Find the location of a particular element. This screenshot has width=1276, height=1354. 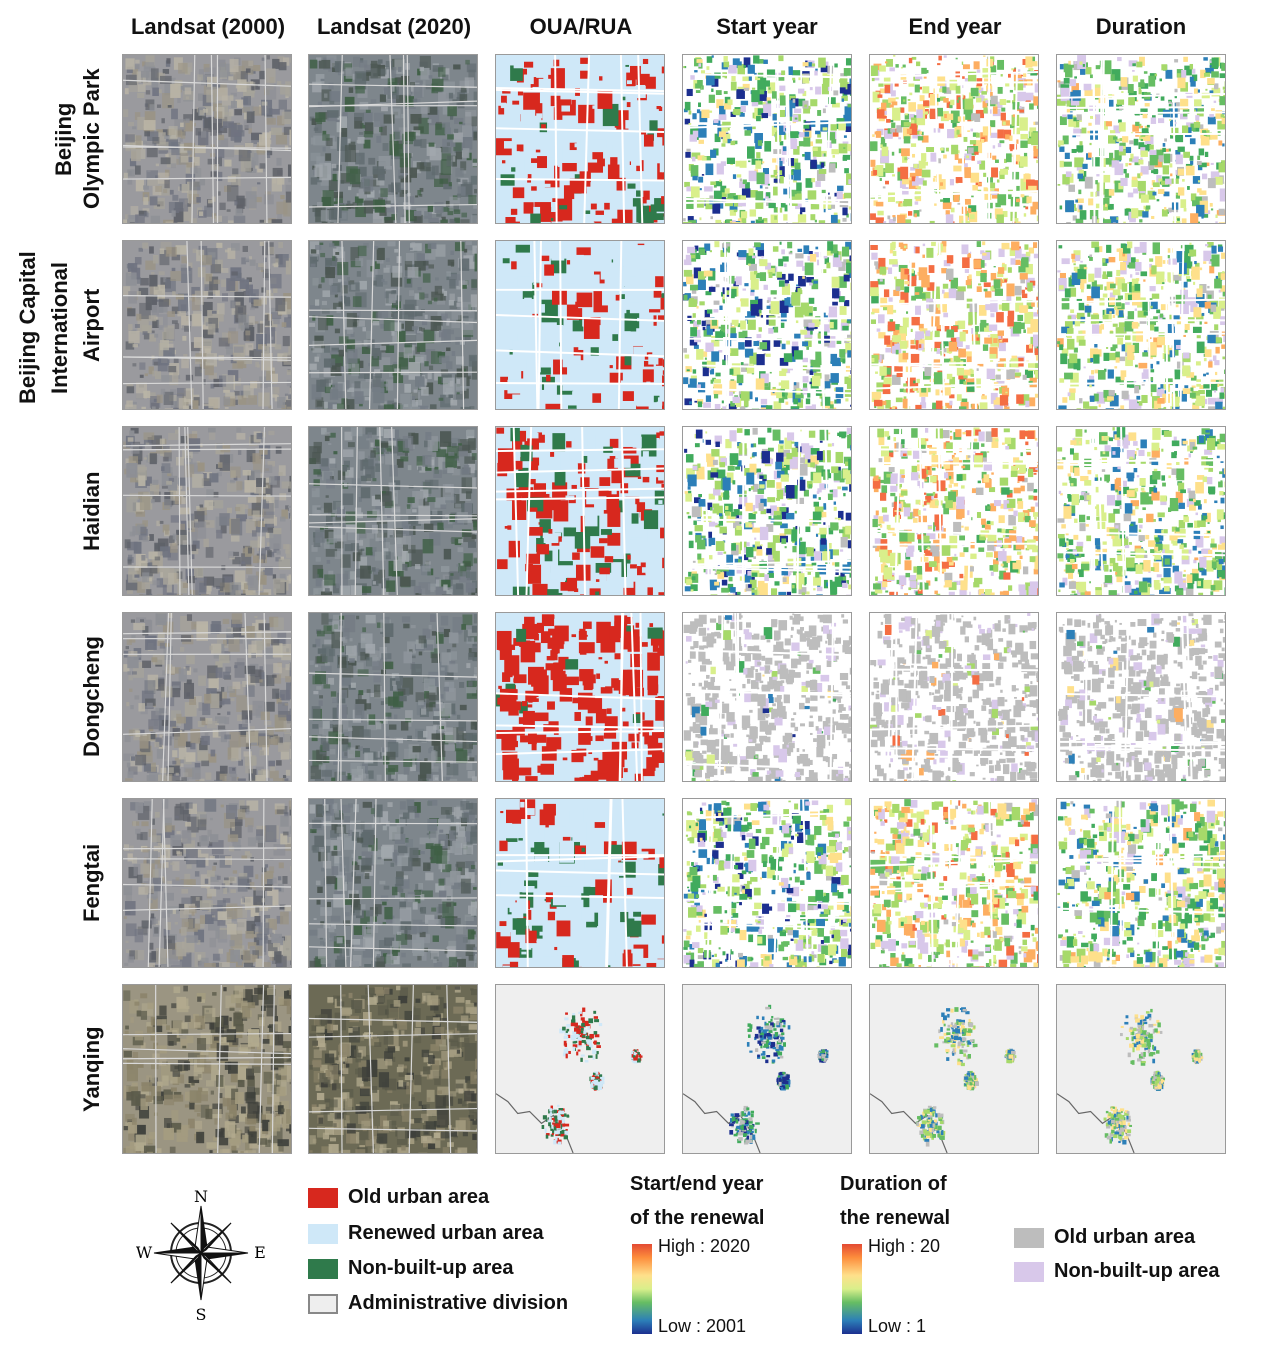

compass-w: W is located at coordinates (144, 1252).